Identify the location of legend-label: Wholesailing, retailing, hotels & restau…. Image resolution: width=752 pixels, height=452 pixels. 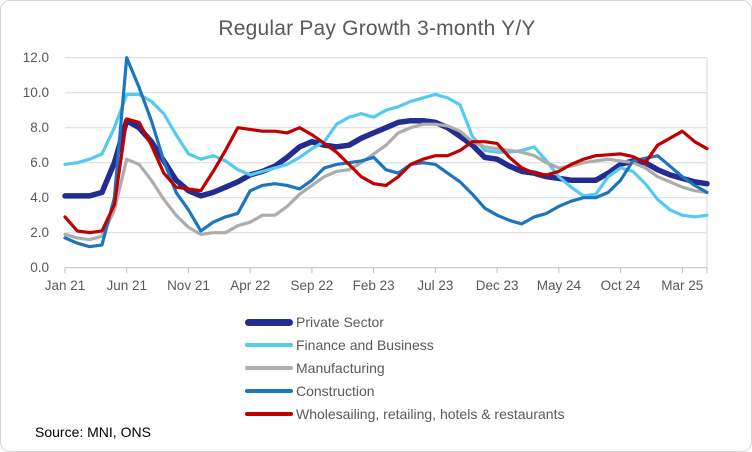
(430, 414).